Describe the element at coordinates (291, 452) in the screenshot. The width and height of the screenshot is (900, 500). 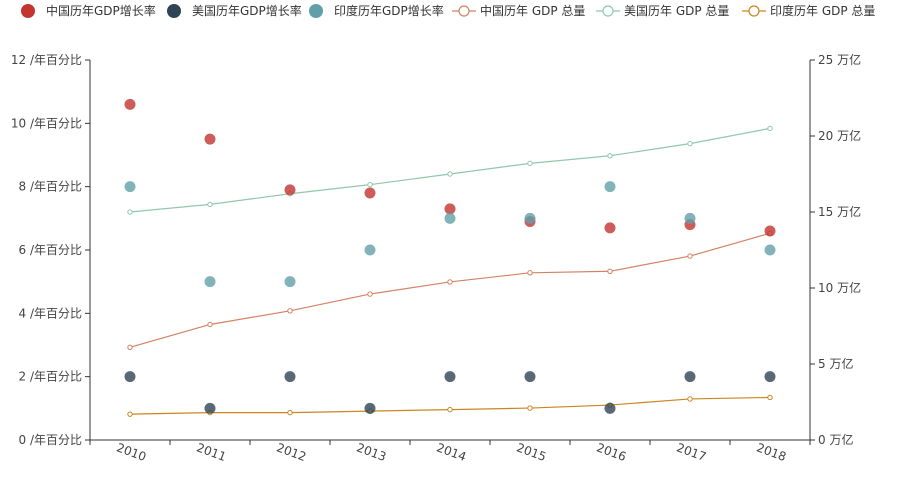
I see `x-tick-label: 2012` at that location.